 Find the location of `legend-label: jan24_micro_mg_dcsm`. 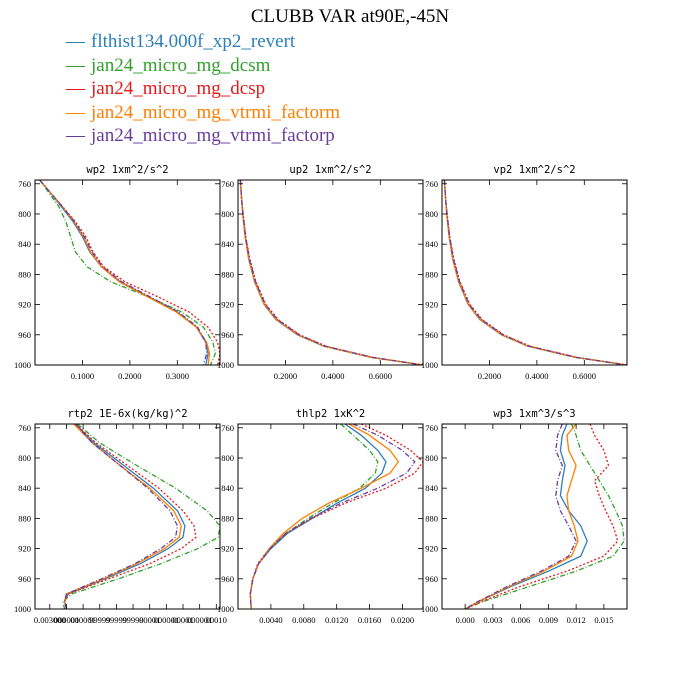

legend-label: jan24_micro_mg_dcsm is located at coordinates (181, 65).